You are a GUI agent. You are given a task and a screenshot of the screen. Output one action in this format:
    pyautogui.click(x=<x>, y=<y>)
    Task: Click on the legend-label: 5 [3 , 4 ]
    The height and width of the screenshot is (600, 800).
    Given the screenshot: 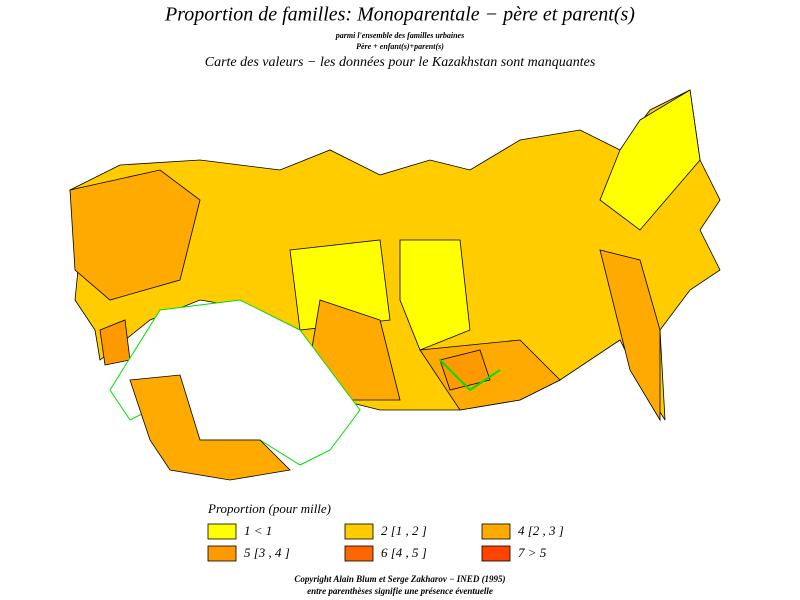 What is the action you would take?
    pyautogui.click(x=267, y=552)
    